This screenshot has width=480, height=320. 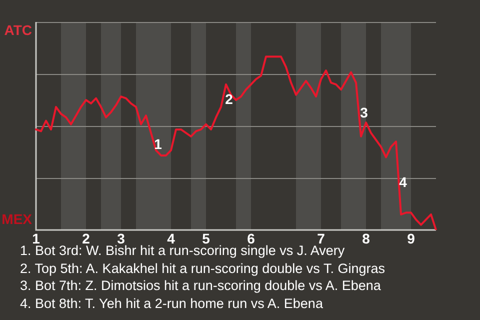 What do you see at coordinates (202, 268) in the screenshot?
I see `text: 2. Top 5th: A. Kakakhel hit a run-scoring double vs T. Gingras` at bounding box center [202, 268].